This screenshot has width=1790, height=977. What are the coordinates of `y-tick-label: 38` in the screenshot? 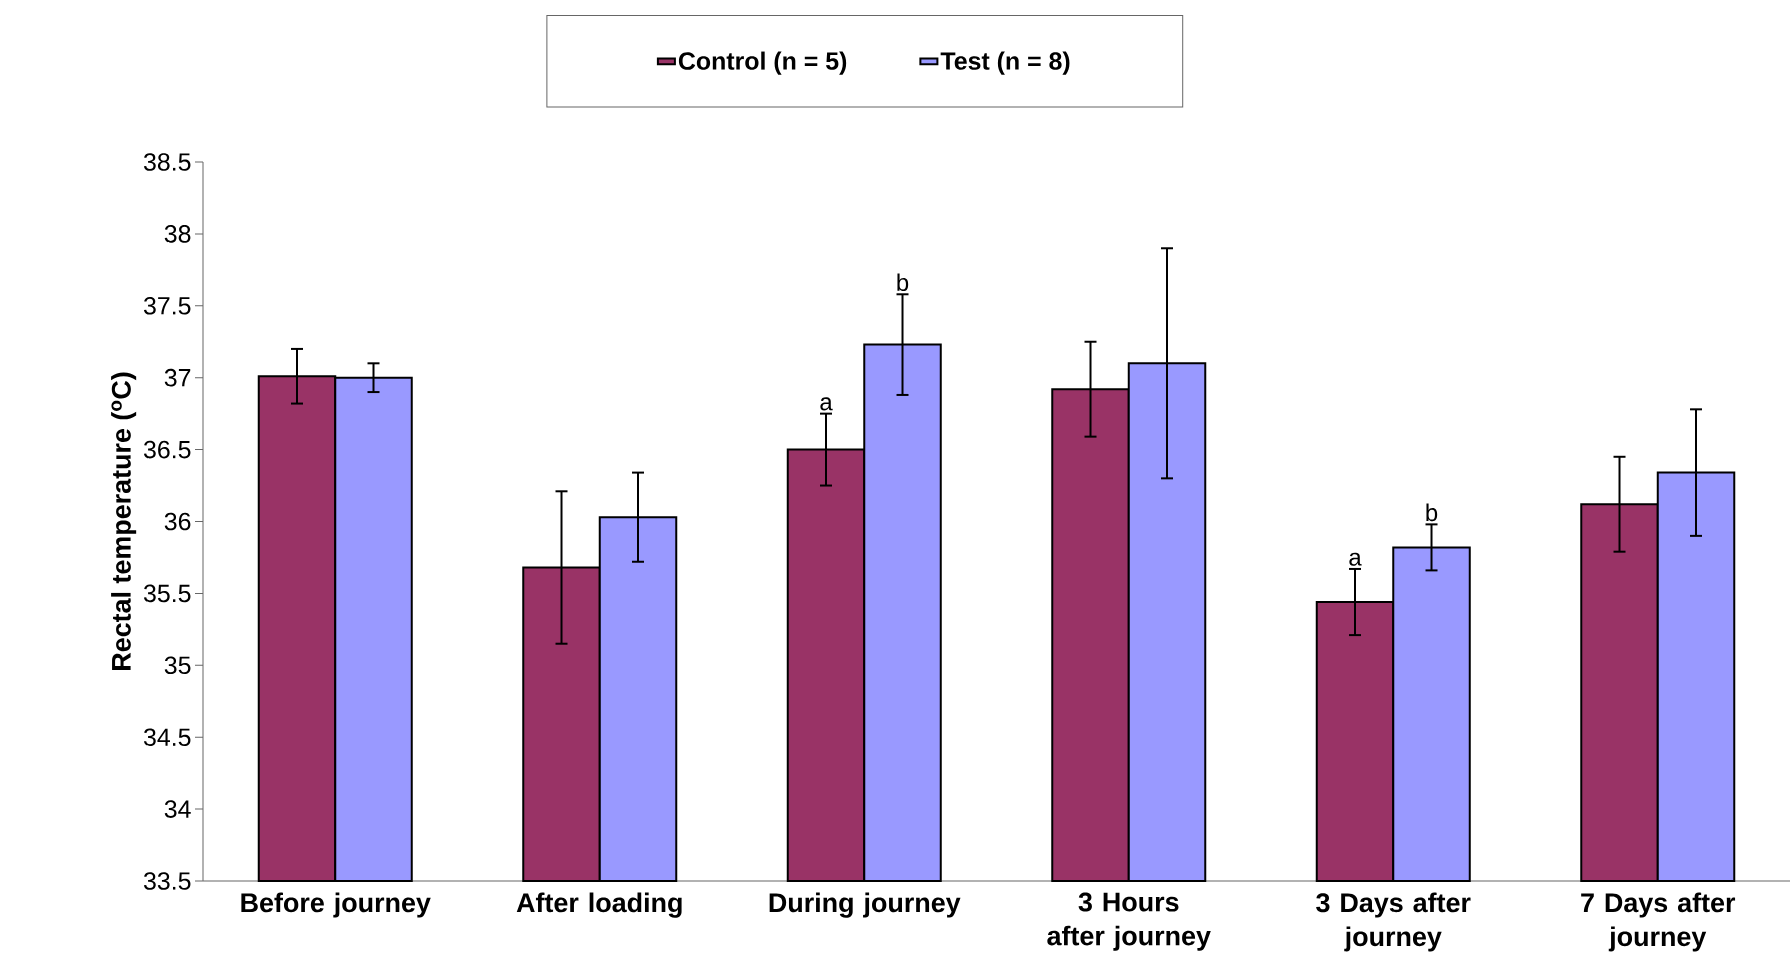 It's located at (177, 234).